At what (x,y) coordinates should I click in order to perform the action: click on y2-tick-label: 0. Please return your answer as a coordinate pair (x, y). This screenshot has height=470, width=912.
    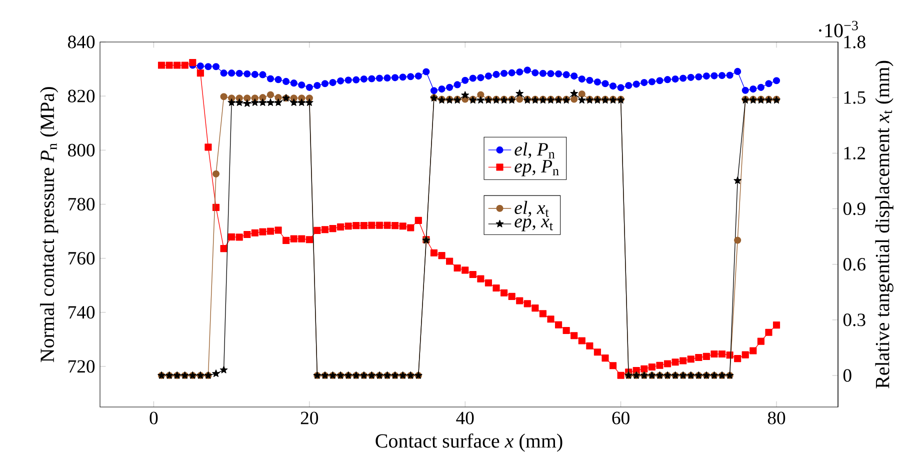
    Looking at the image, I should click on (847, 375).